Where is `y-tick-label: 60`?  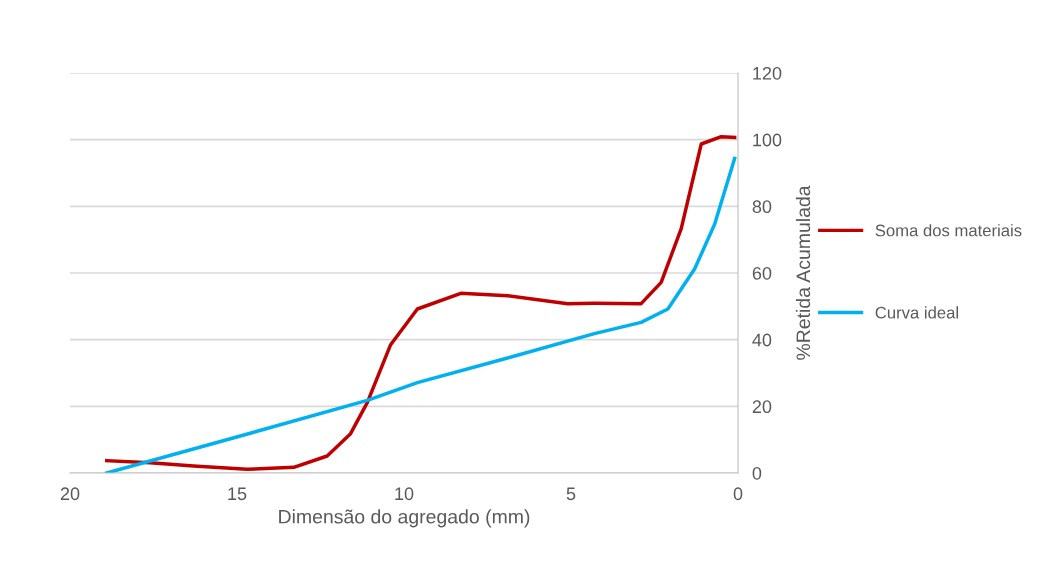 y-tick-label: 60 is located at coordinates (762, 273).